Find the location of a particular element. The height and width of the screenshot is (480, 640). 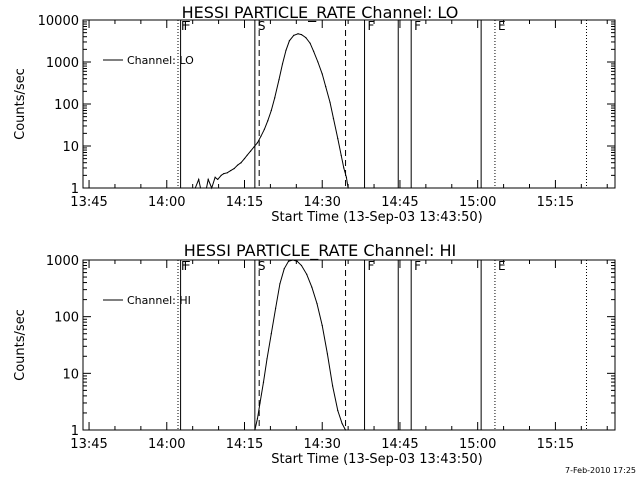

legend-label: Channel: HI is located at coordinates (159, 300).